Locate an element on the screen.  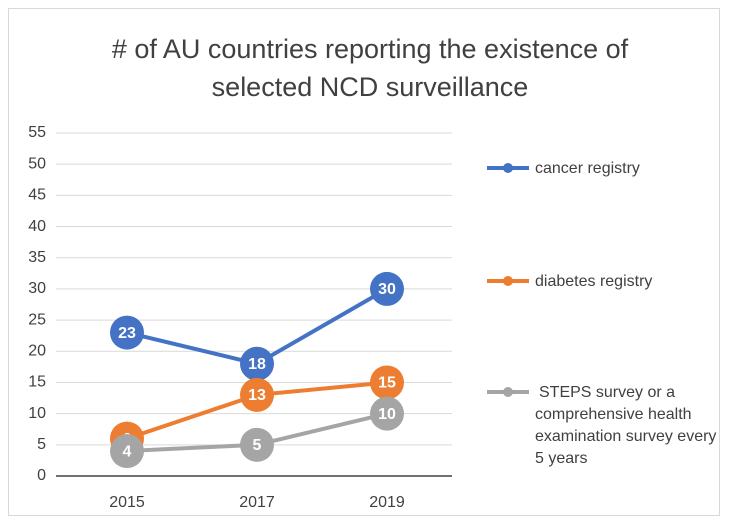
data-label: 13 is located at coordinates (257, 395).